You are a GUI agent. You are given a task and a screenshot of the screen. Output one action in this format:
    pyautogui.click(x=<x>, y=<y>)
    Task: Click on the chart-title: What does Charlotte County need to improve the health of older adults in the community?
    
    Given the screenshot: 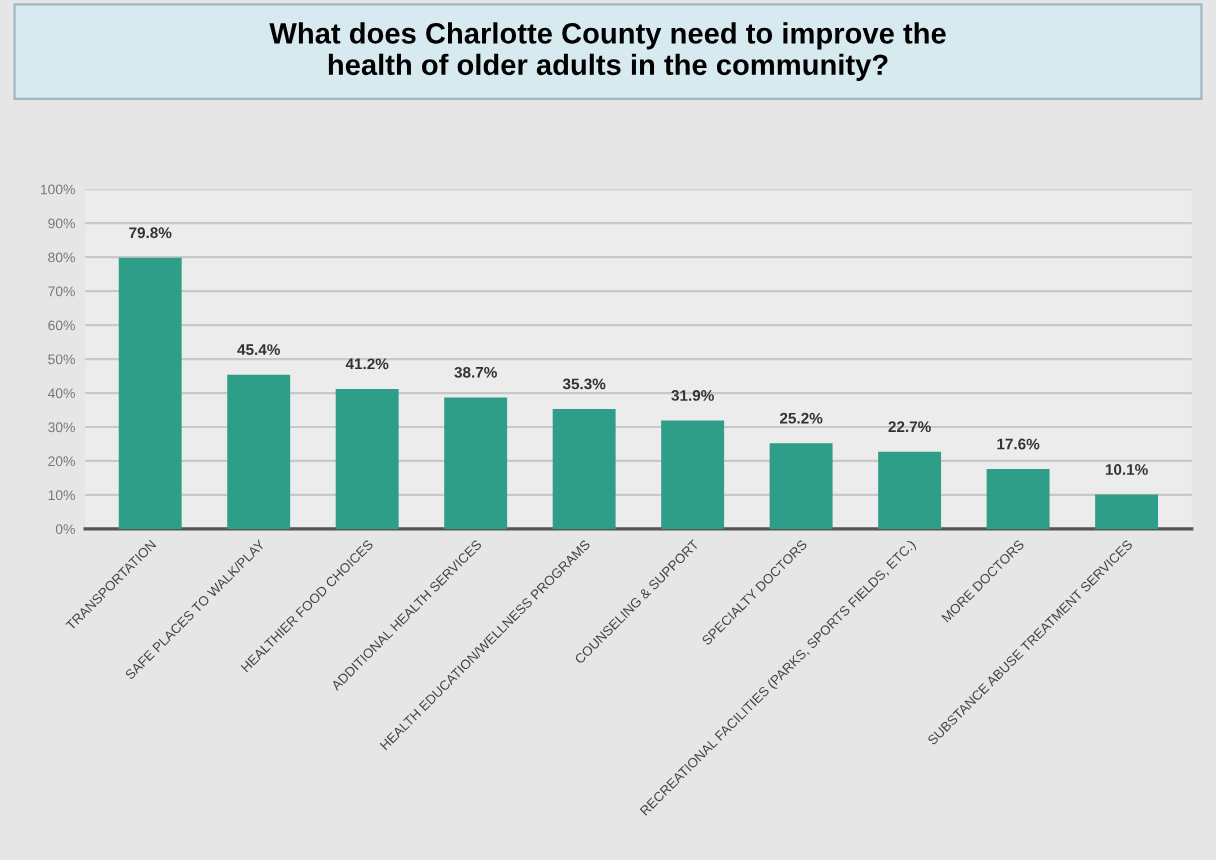 What is the action you would take?
    pyautogui.click(x=607, y=51)
    